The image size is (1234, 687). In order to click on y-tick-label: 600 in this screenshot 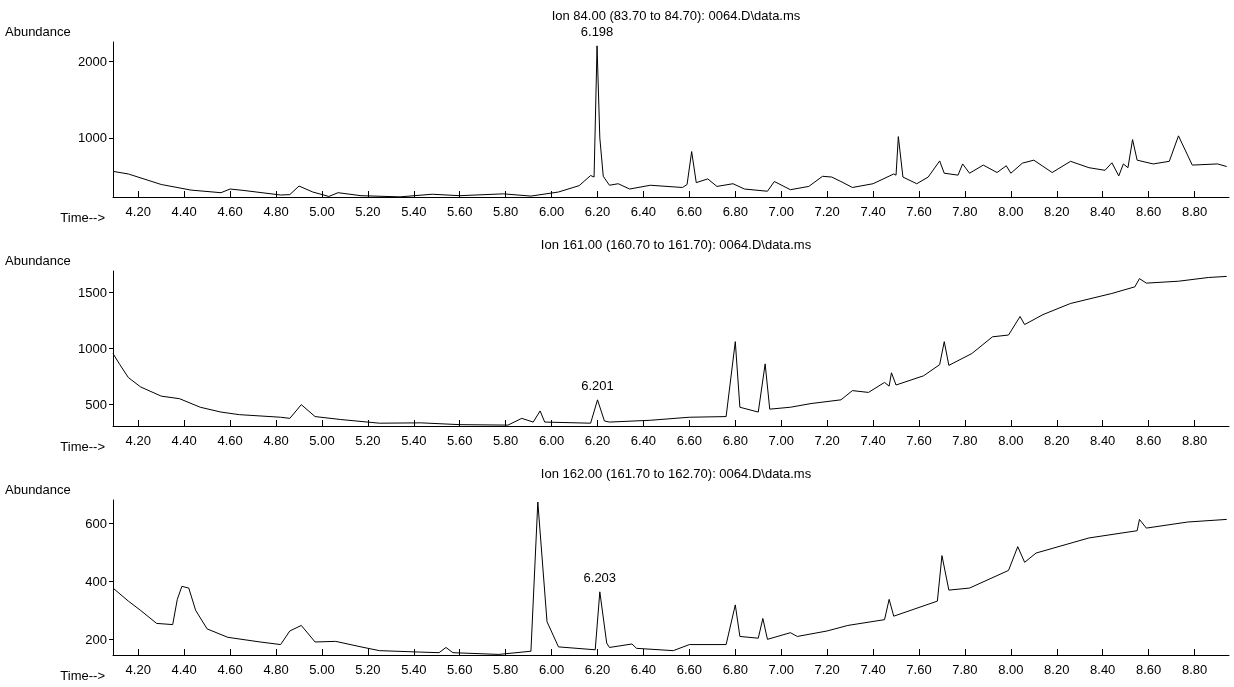, I will do `click(96, 523)`.